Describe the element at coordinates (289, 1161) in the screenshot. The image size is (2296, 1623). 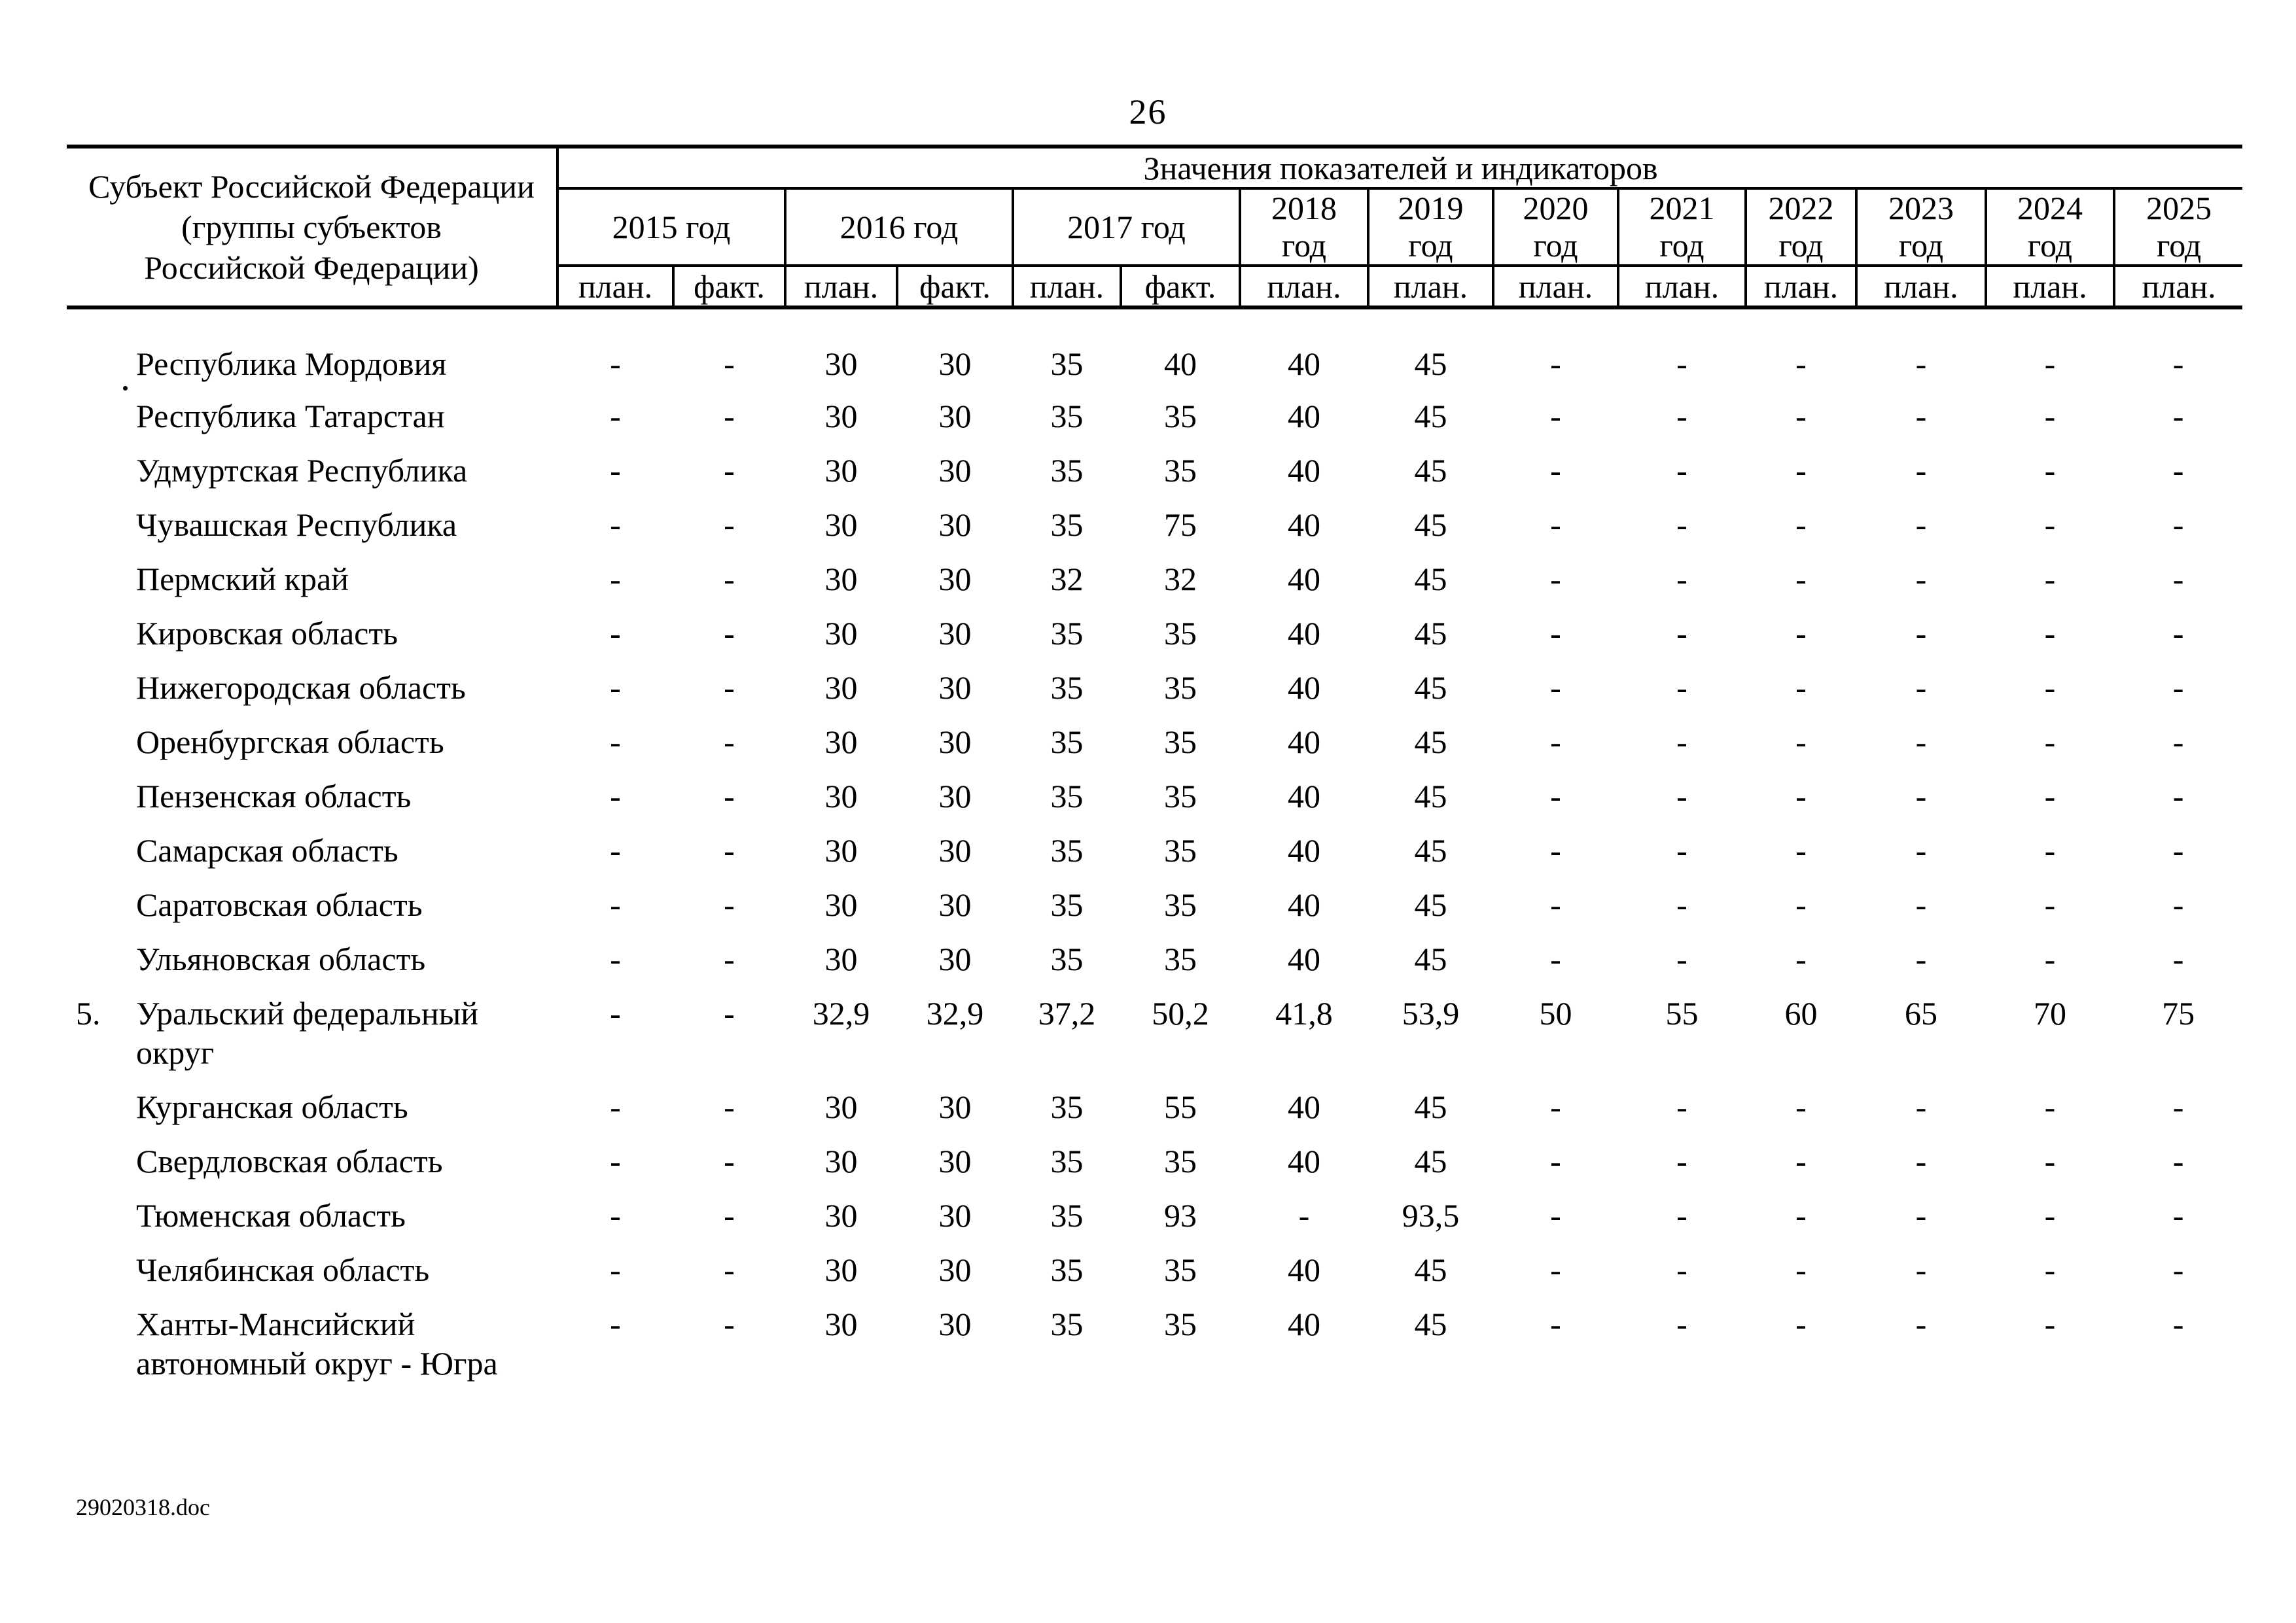
I see `region-name: Свердловская область` at that location.